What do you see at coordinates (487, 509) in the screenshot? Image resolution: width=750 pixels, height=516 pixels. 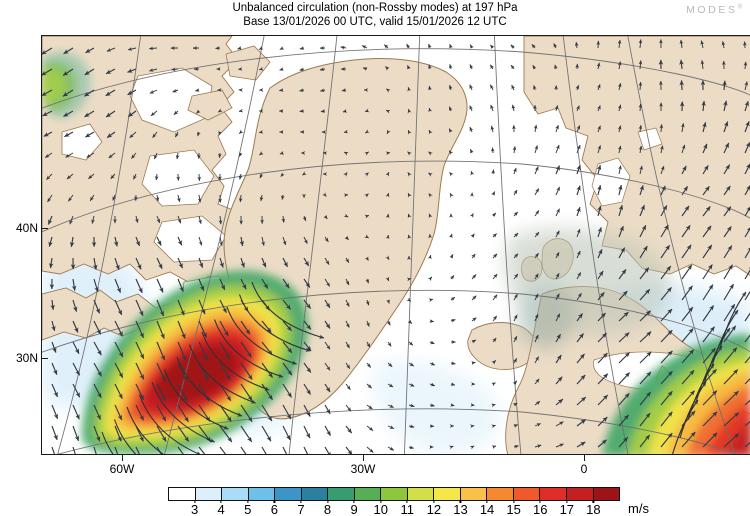 I see `colorbar-tick-label-14: 14` at bounding box center [487, 509].